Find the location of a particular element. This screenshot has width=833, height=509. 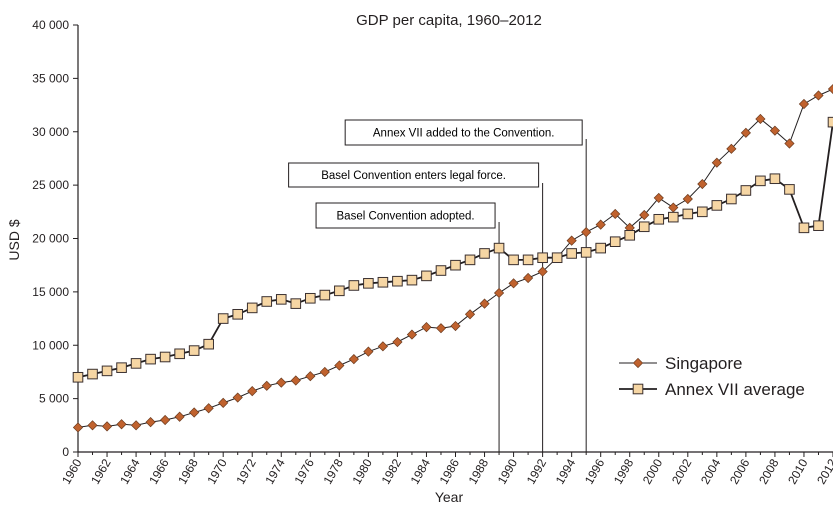

y-tick-label: 10 000 is located at coordinates (50, 345).